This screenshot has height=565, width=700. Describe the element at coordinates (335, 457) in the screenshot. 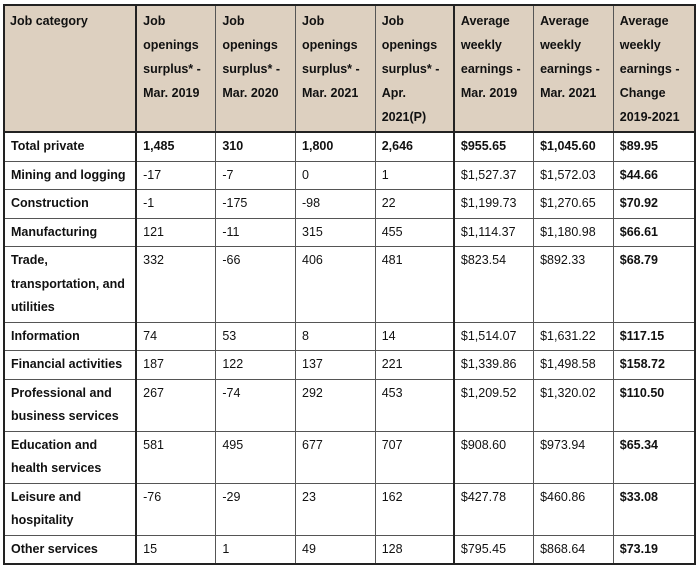

I see `cell-surplus-2021: 677` at that location.